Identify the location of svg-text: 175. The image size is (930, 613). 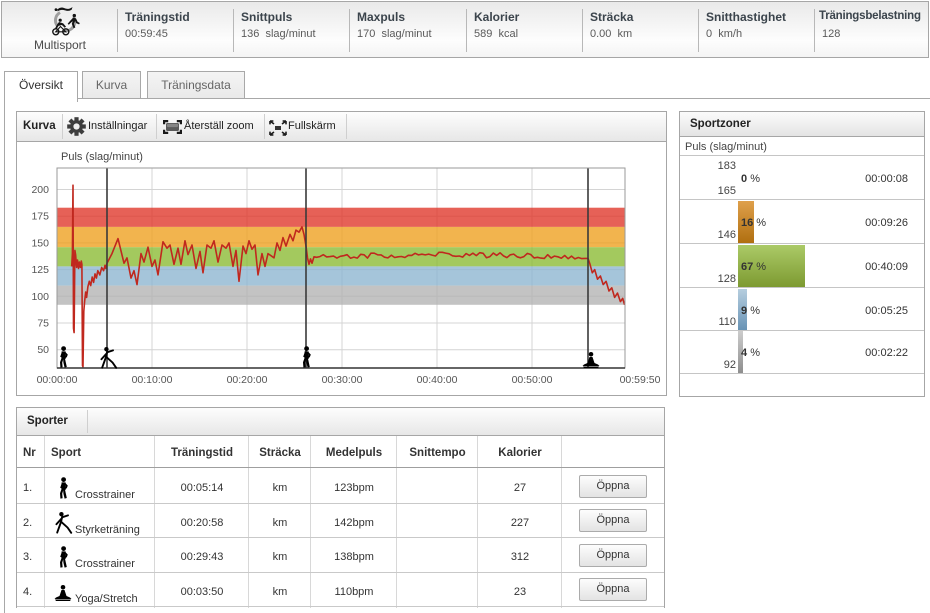
(40, 217).